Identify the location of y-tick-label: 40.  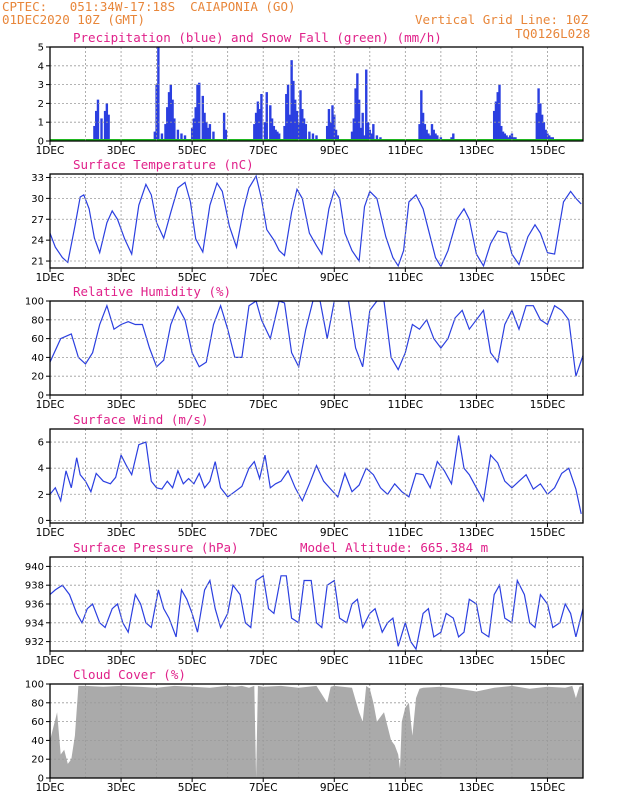
(37, 741).